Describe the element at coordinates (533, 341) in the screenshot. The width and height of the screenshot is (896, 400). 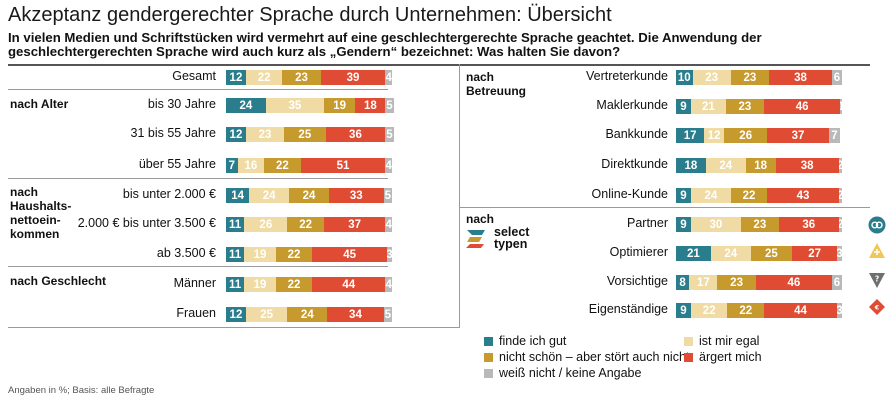
I see `legend-label: finde ich gut` at that location.